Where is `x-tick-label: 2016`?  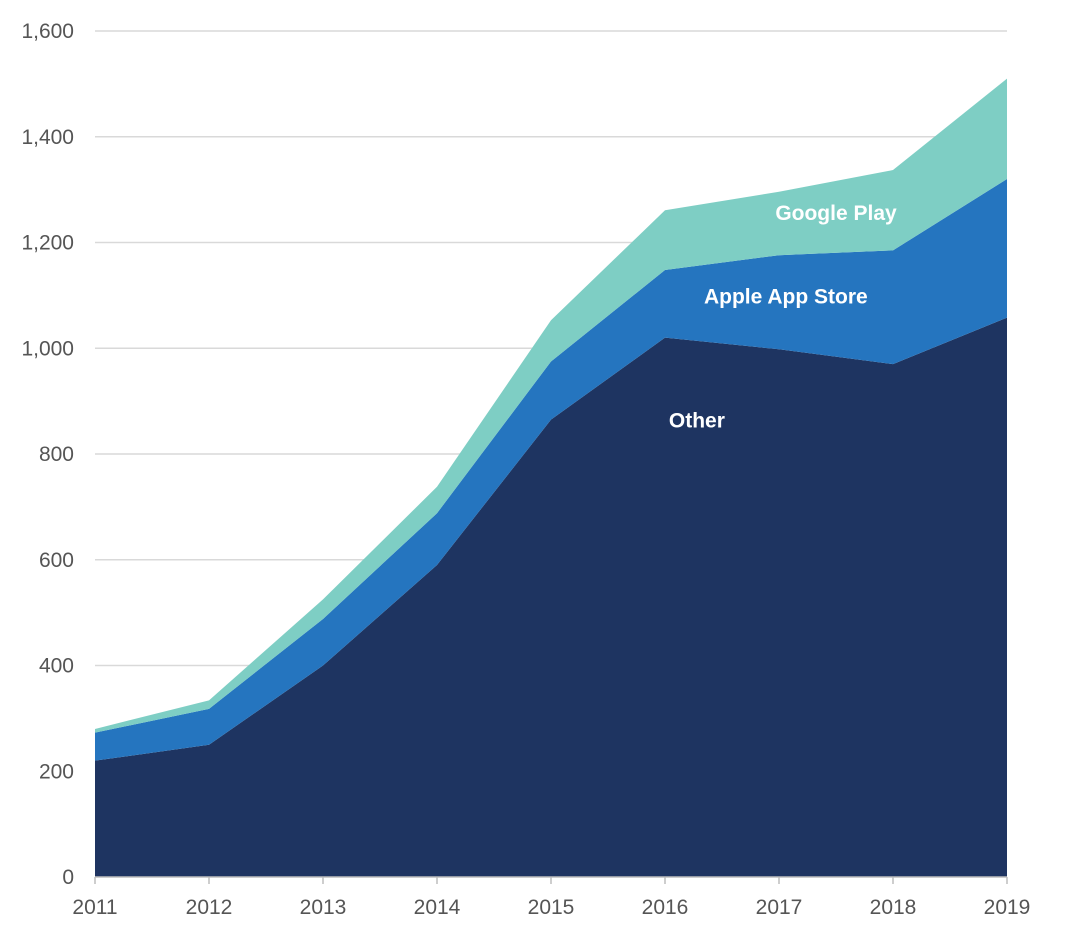
x-tick-label: 2016 is located at coordinates (665, 907).